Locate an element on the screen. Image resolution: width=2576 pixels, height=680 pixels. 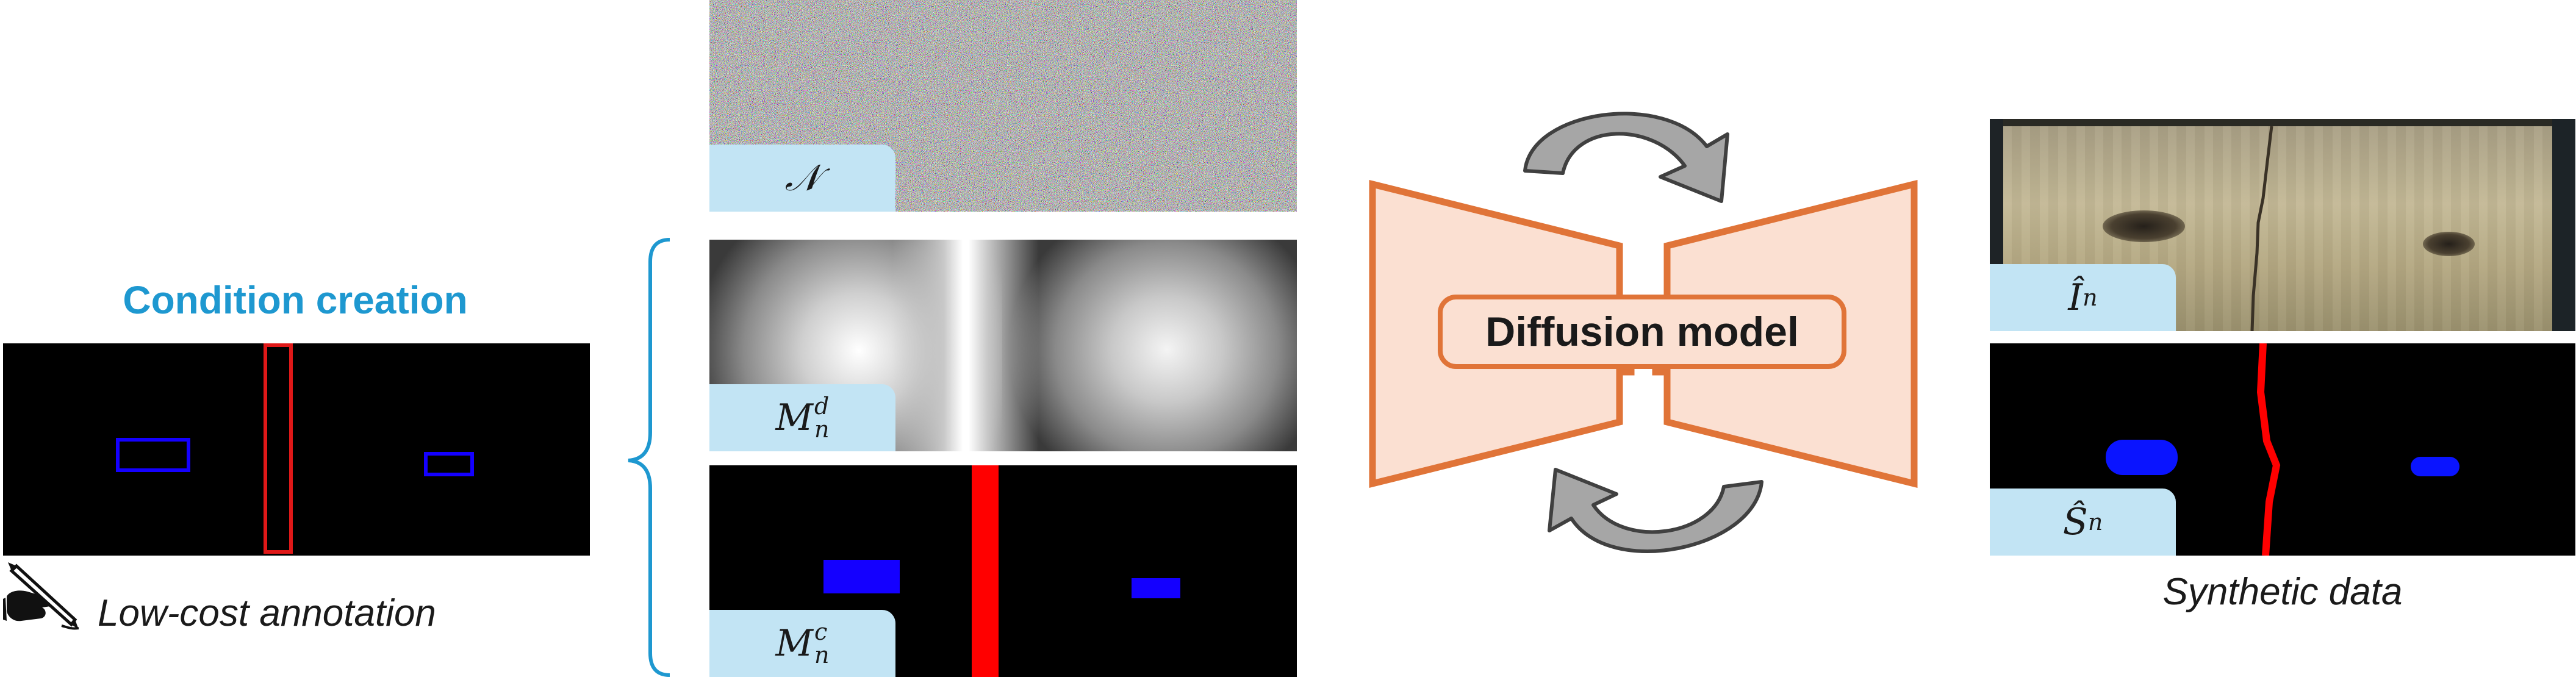
noise-panel: 𝒩 is located at coordinates (1003, 106).